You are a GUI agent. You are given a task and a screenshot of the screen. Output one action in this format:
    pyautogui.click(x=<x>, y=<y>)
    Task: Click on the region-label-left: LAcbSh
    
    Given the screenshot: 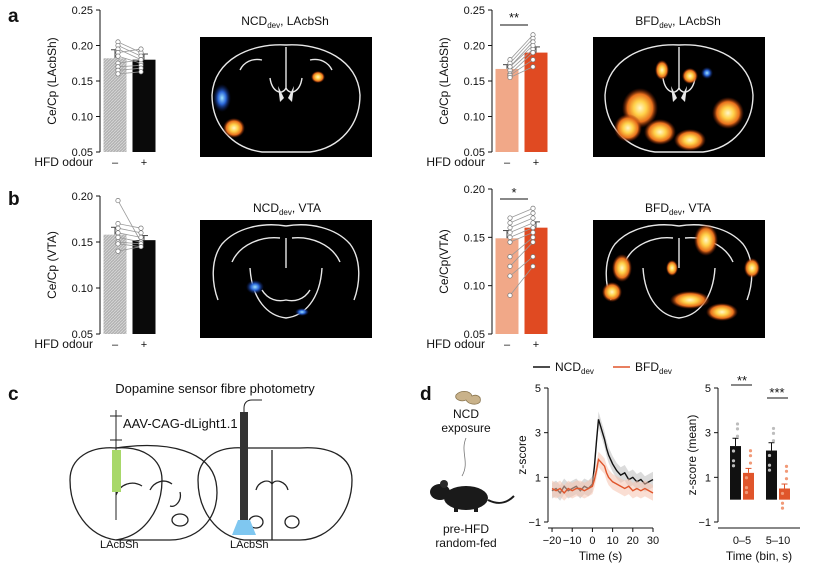 What is the action you would take?
    pyautogui.click(x=119, y=545)
    